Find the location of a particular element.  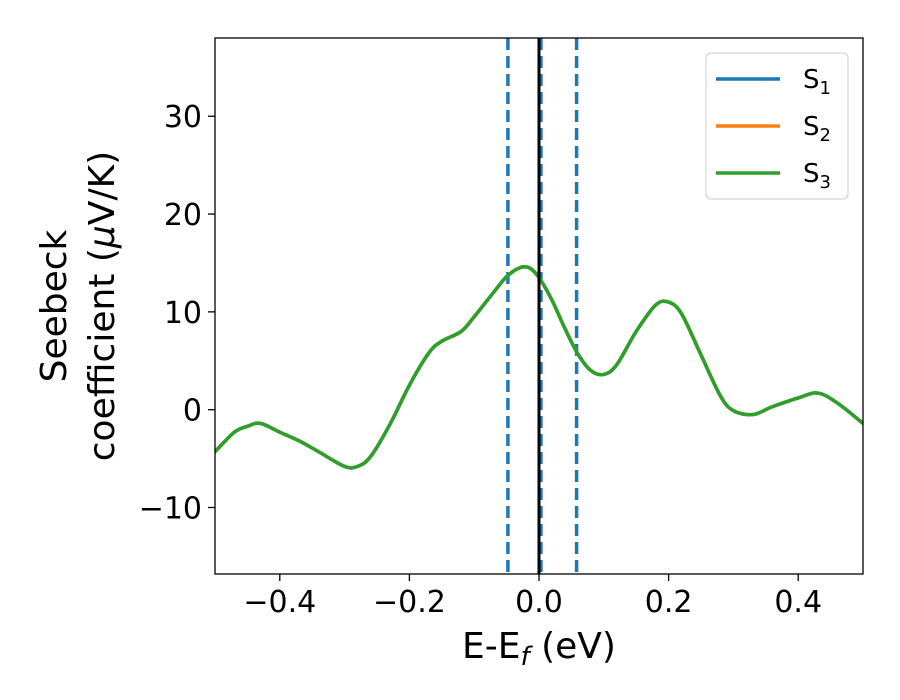

legend-label-s1: S1 is located at coordinates (817, 82).